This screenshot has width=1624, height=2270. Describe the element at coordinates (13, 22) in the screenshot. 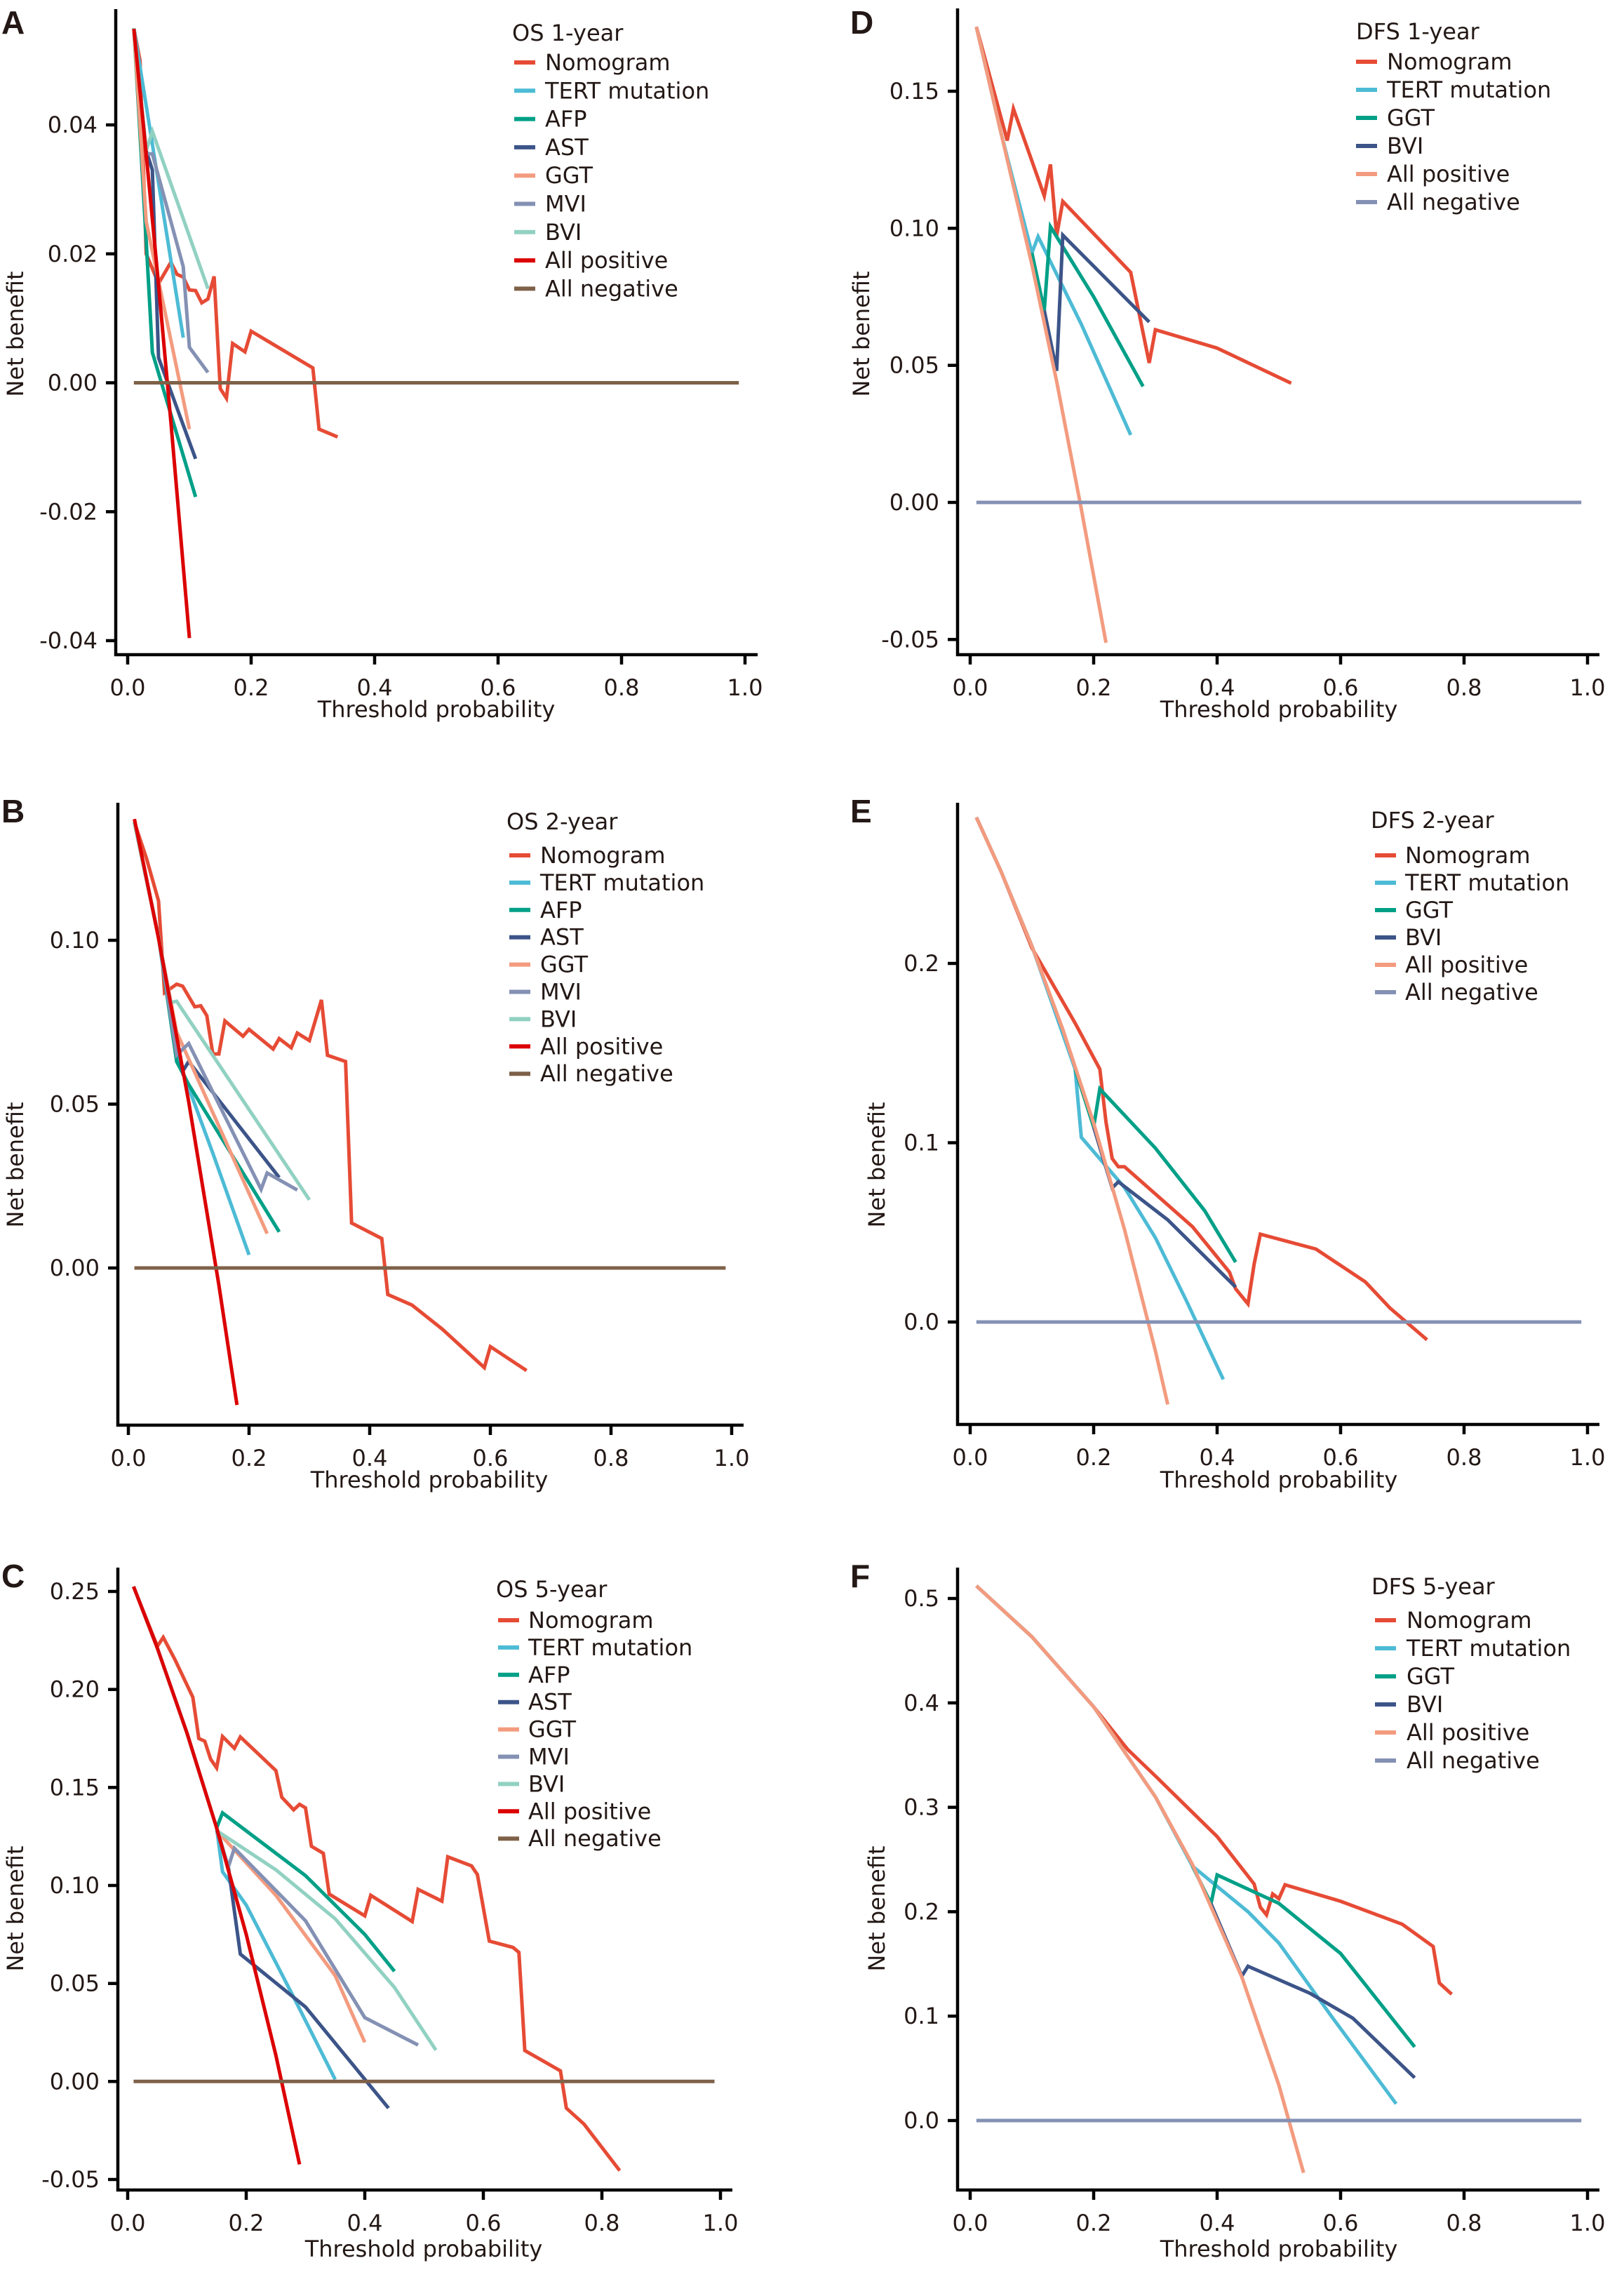

I see `panel-letter: A` at that location.